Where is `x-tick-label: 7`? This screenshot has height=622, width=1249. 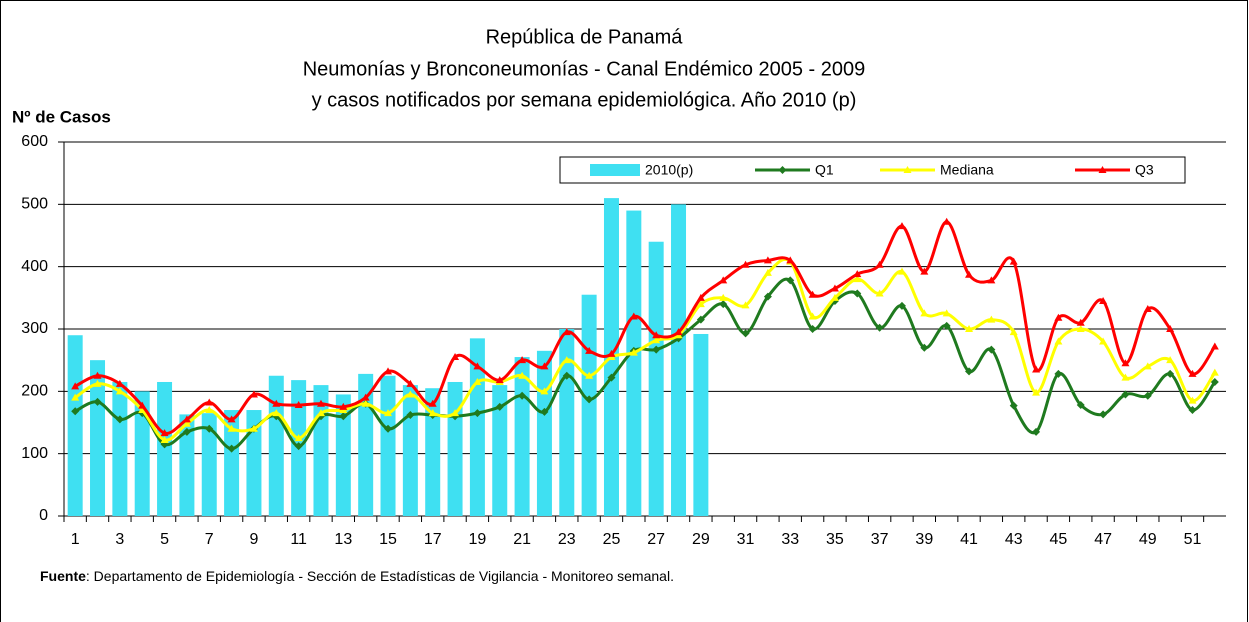 x-tick-label: 7 is located at coordinates (209, 539).